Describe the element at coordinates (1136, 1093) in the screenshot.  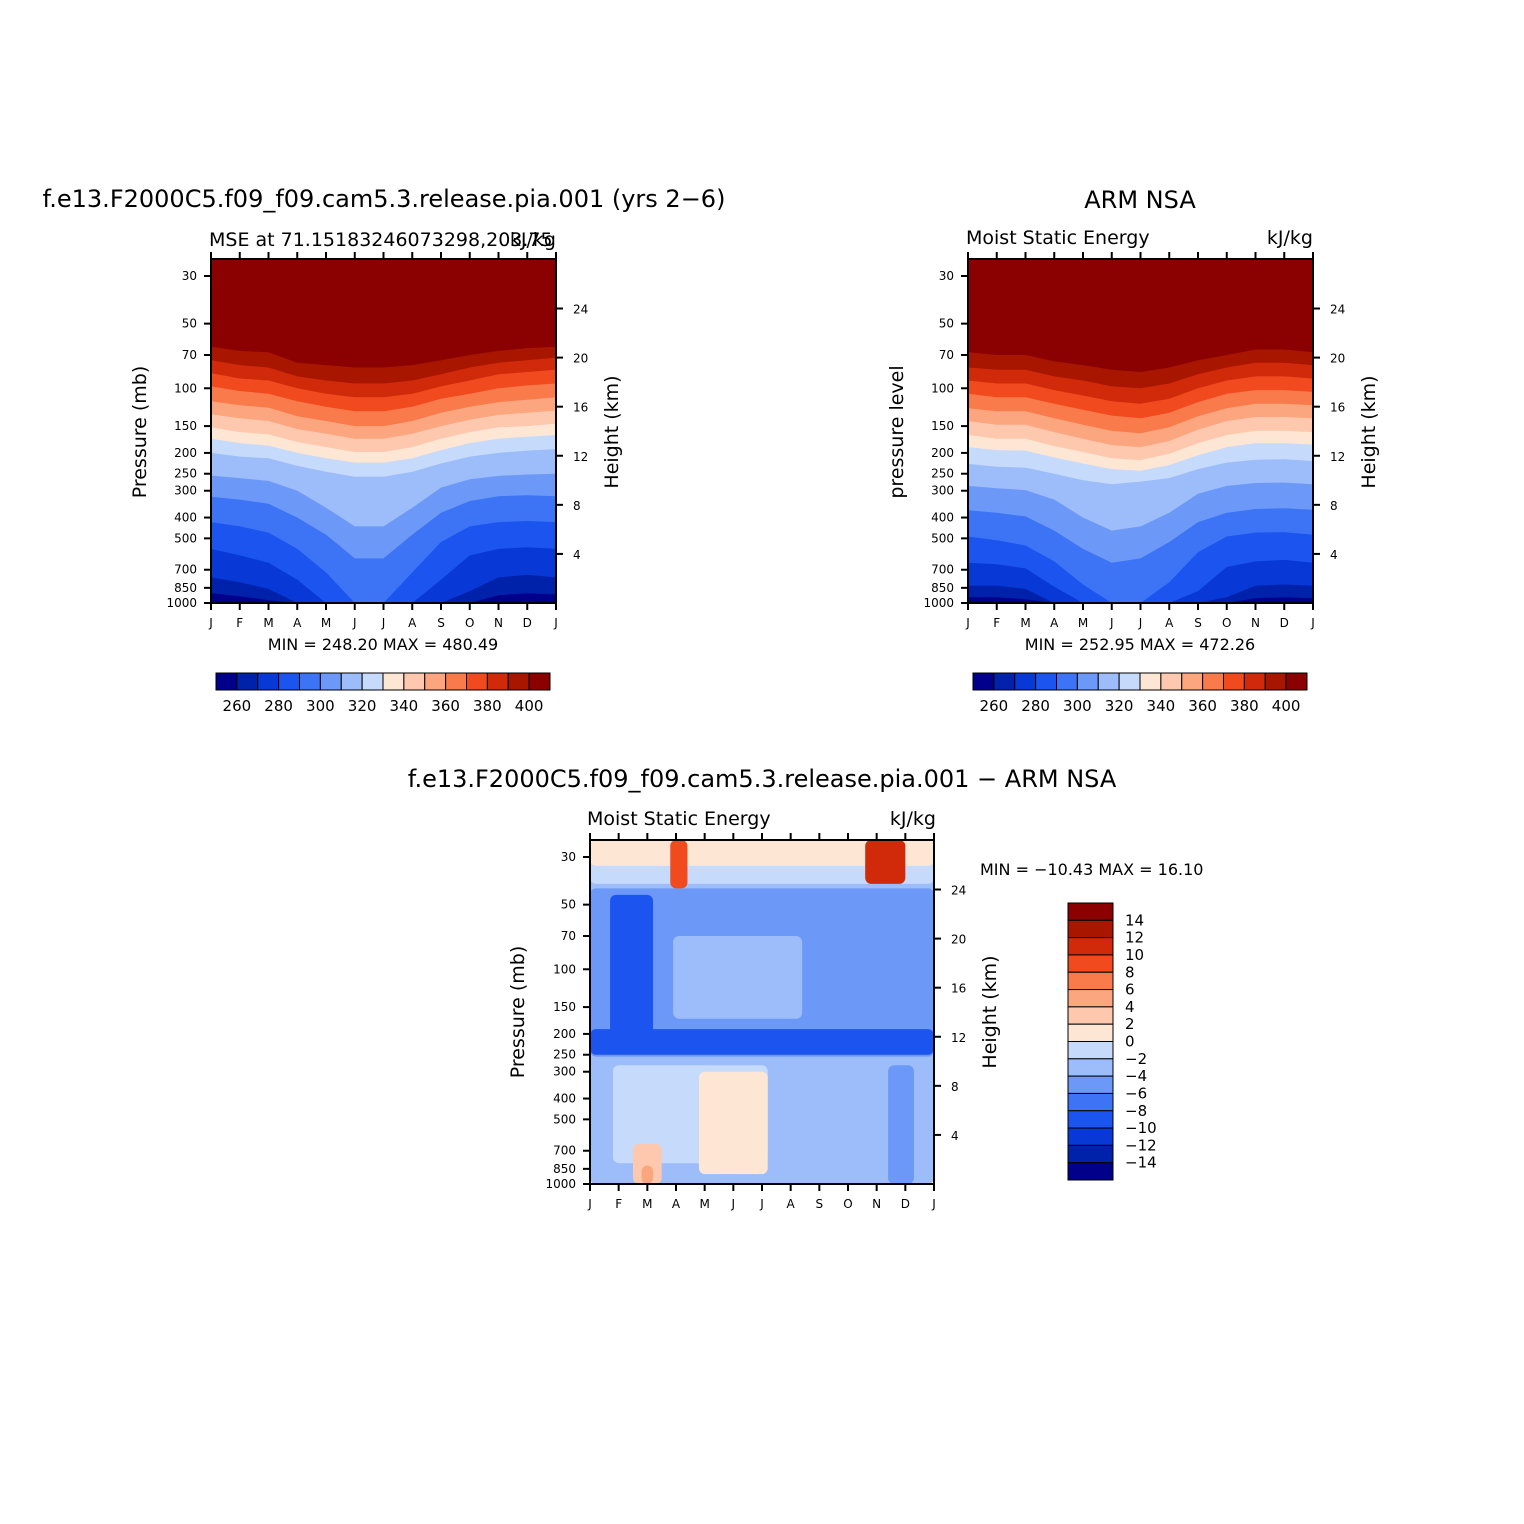
I see `colorbar-label: −6` at that location.